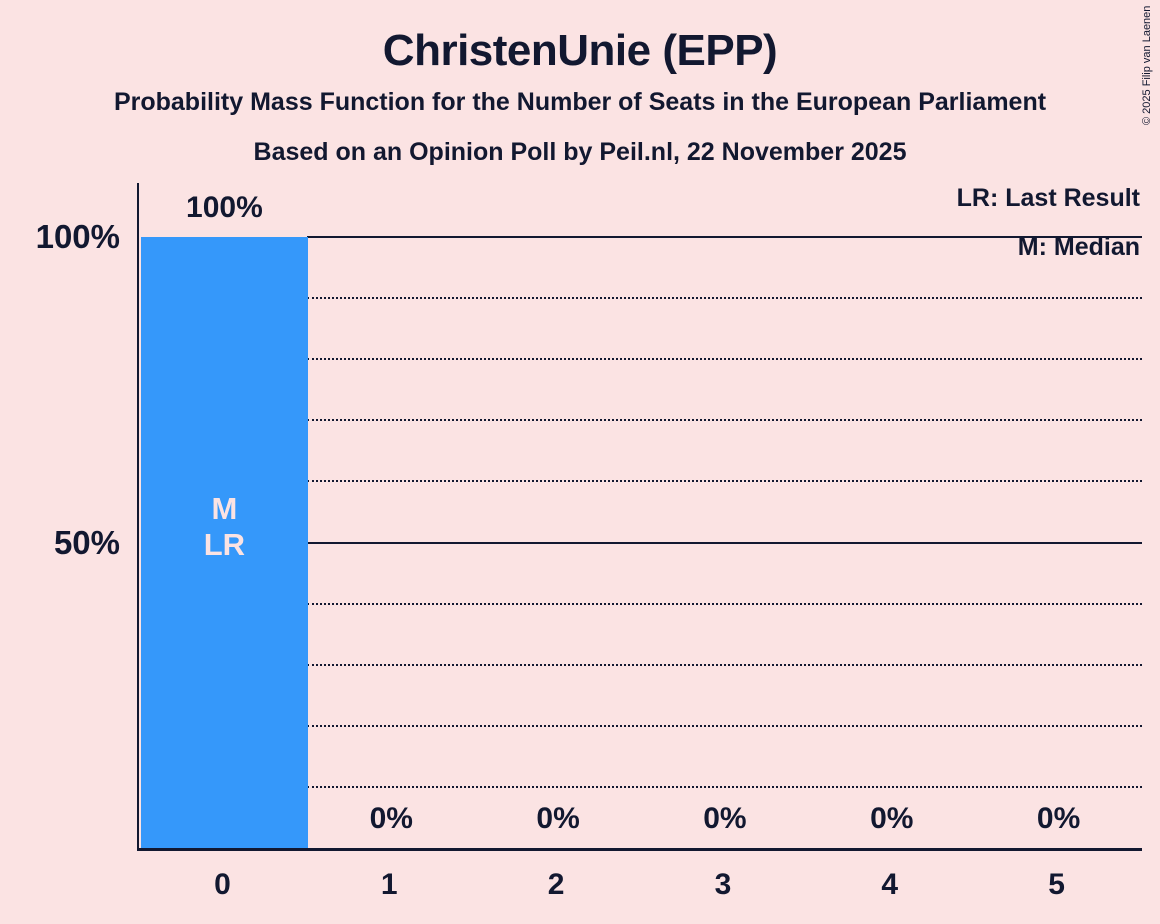 Image resolution: width=1160 pixels, height=924 pixels. What do you see at coordinates (77, 236) in the screenshot?
I see `y-tick-100pct: 100%` at bounding box center [77, 236].